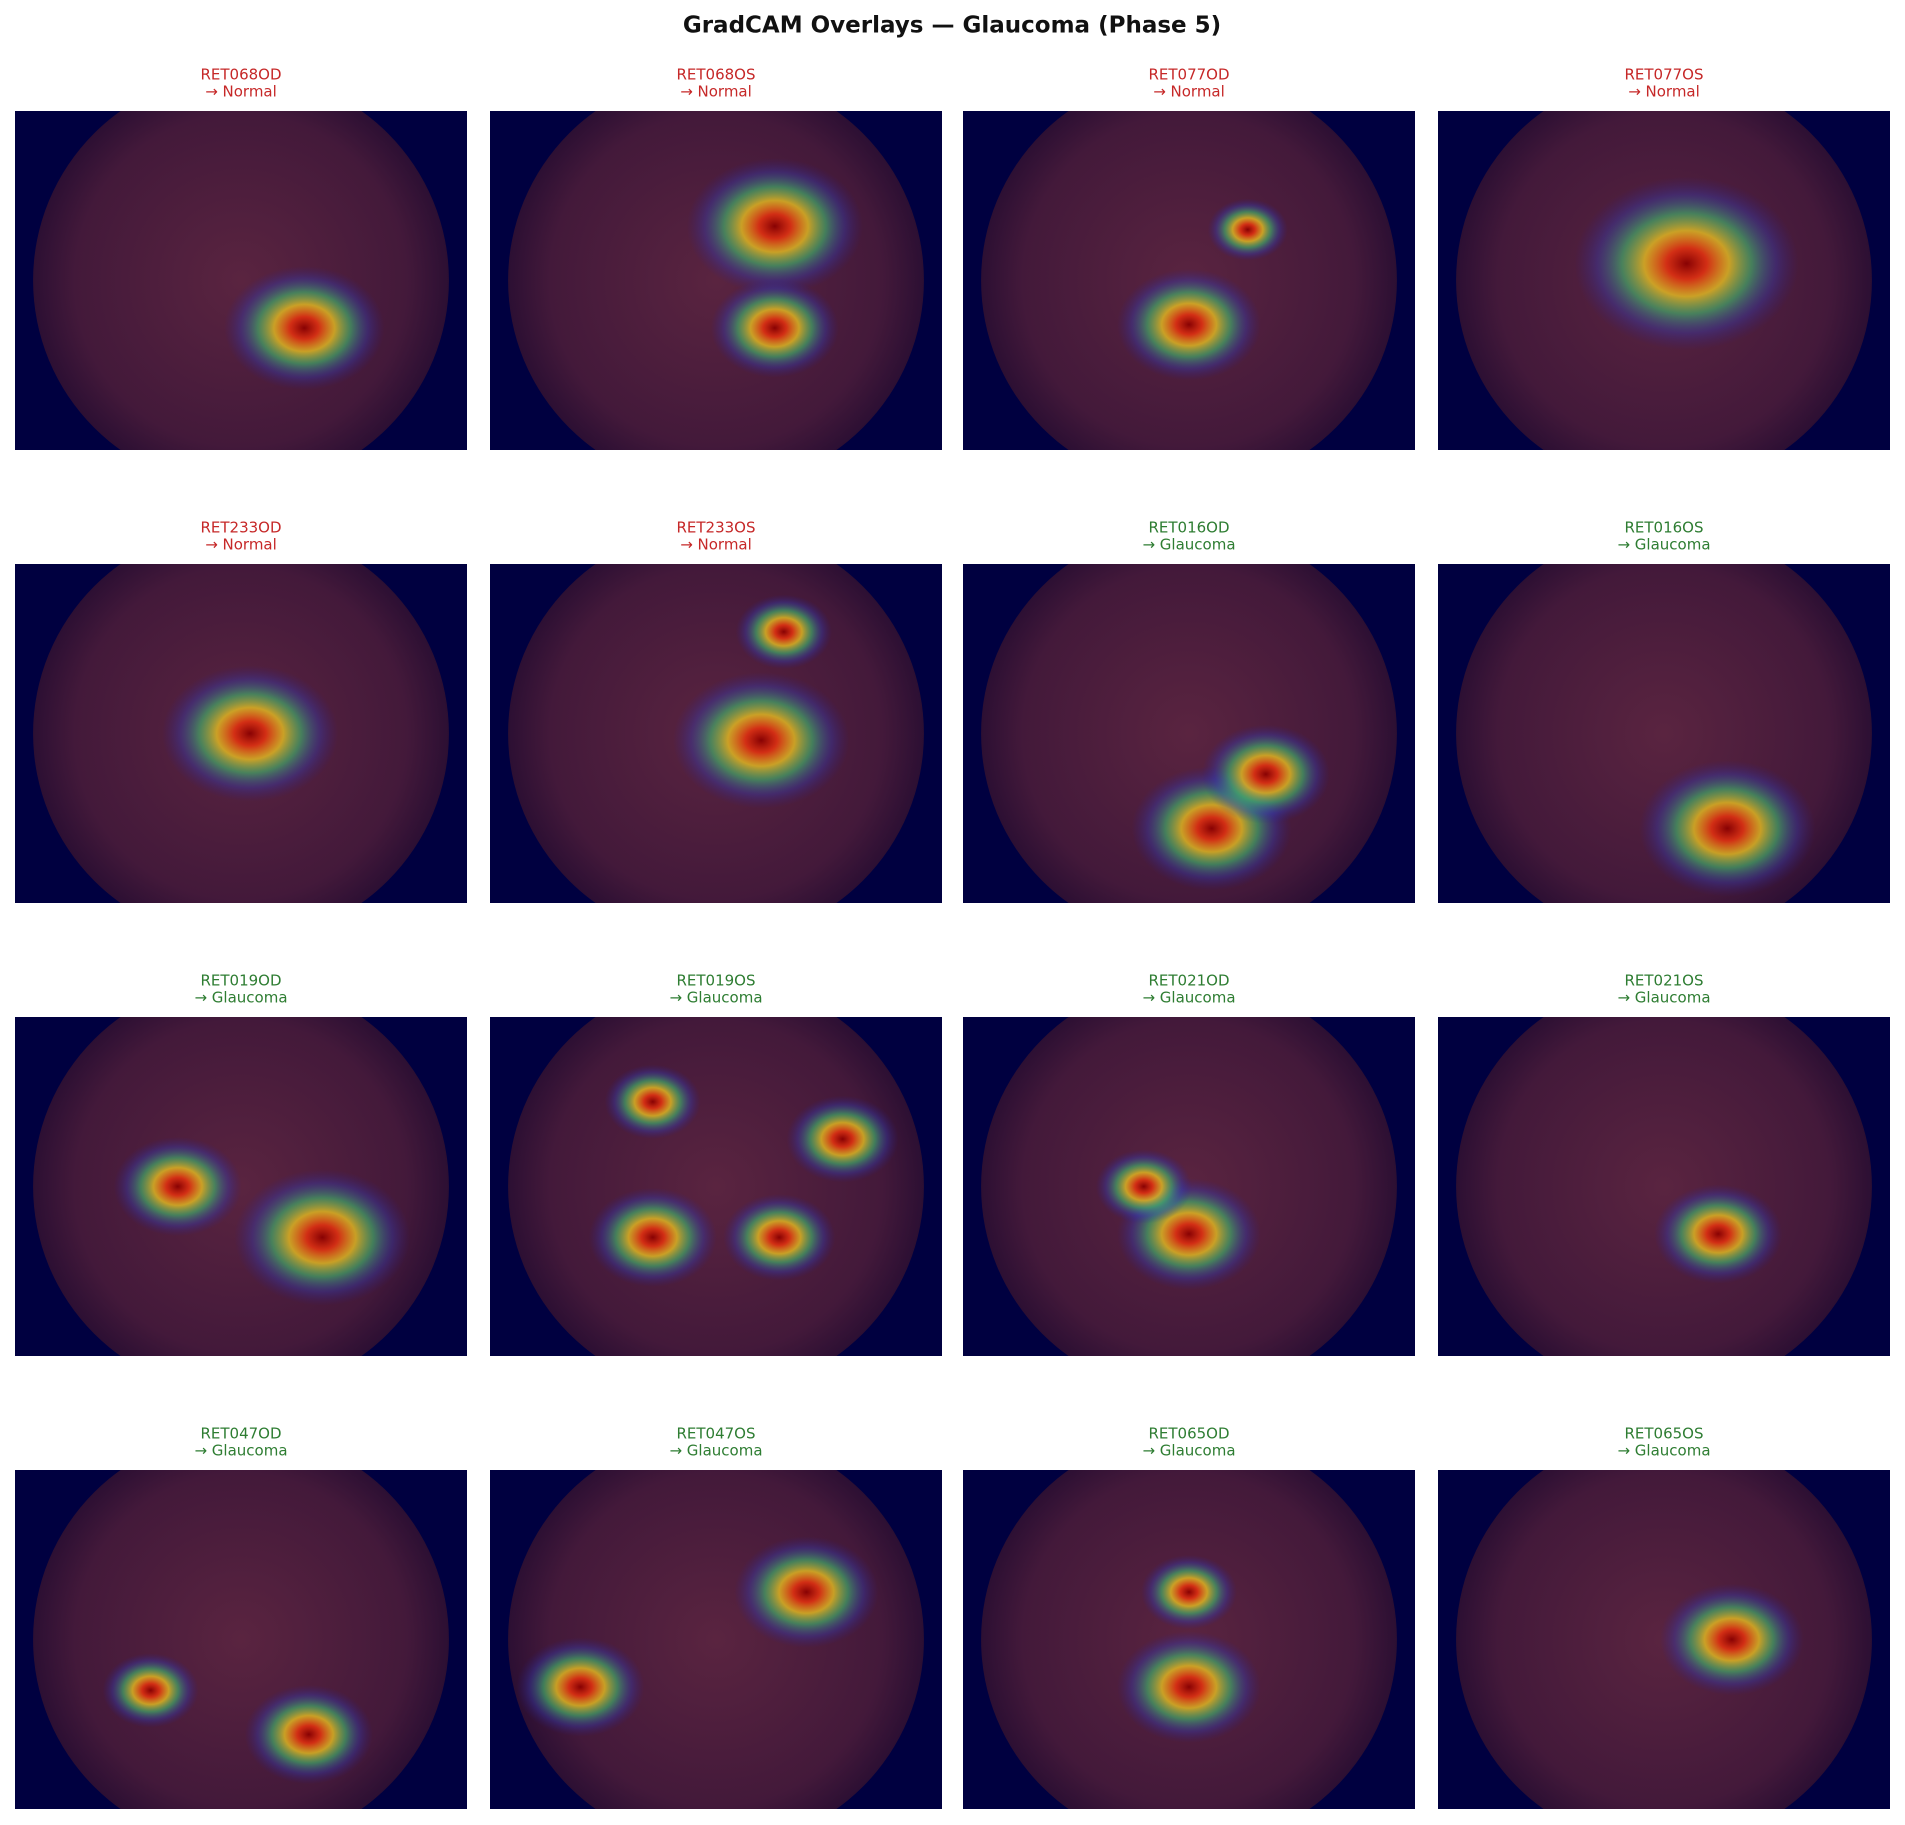  Describe the element at coordinates (1663, 528) in the screenshot. I see `image-id: RET016OS` at that location.